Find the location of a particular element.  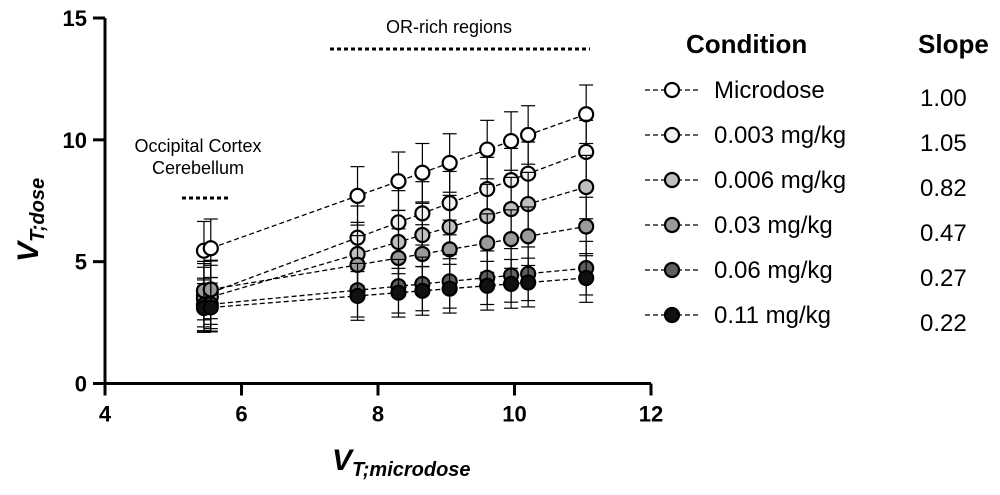

legend-label: 0.006 mg/kg is located at coordinates (780, 180).